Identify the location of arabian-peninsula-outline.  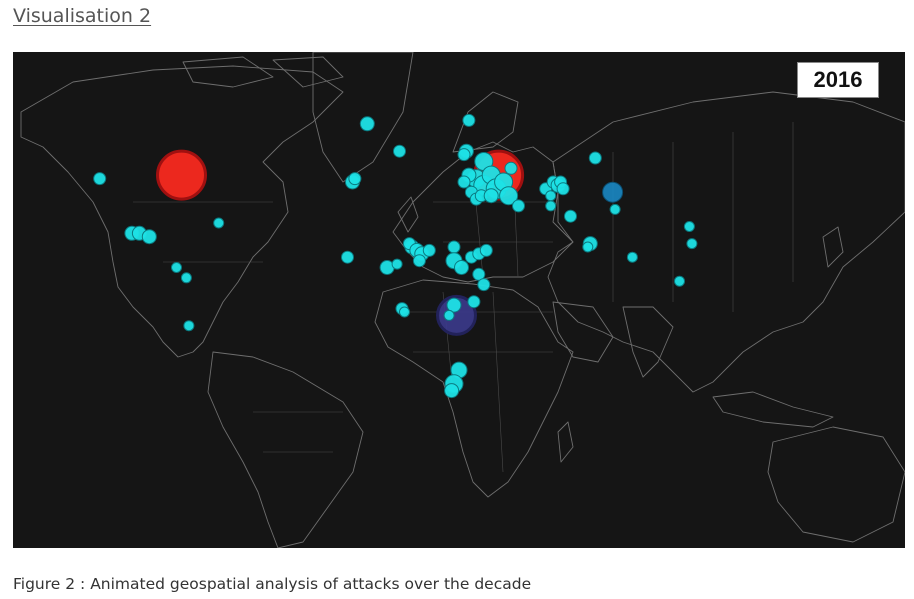
(583, 332).